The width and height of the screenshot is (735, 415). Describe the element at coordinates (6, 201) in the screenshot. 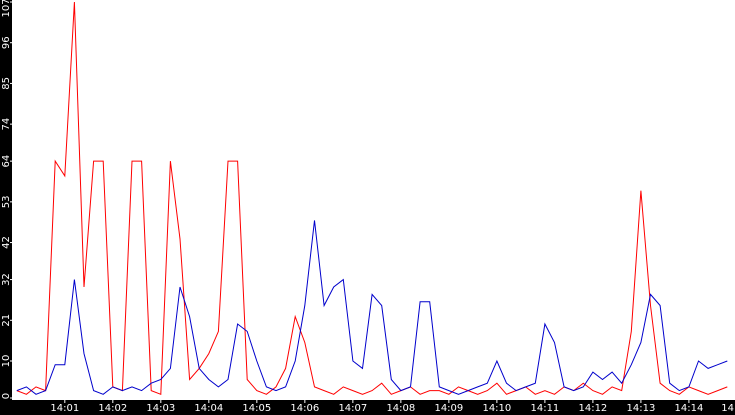

I see `y-tick-label: 53` at that location.